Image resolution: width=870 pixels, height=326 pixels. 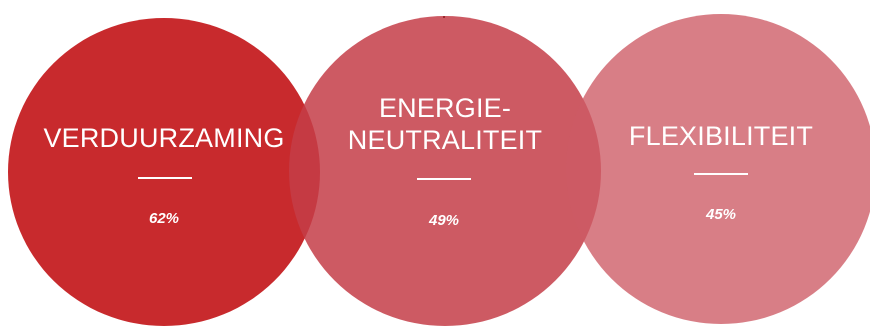 What do you see at coordinates (165, 178) in the screenshot?
I see `divider-verduurzaming` at bounding box center [165, 178].